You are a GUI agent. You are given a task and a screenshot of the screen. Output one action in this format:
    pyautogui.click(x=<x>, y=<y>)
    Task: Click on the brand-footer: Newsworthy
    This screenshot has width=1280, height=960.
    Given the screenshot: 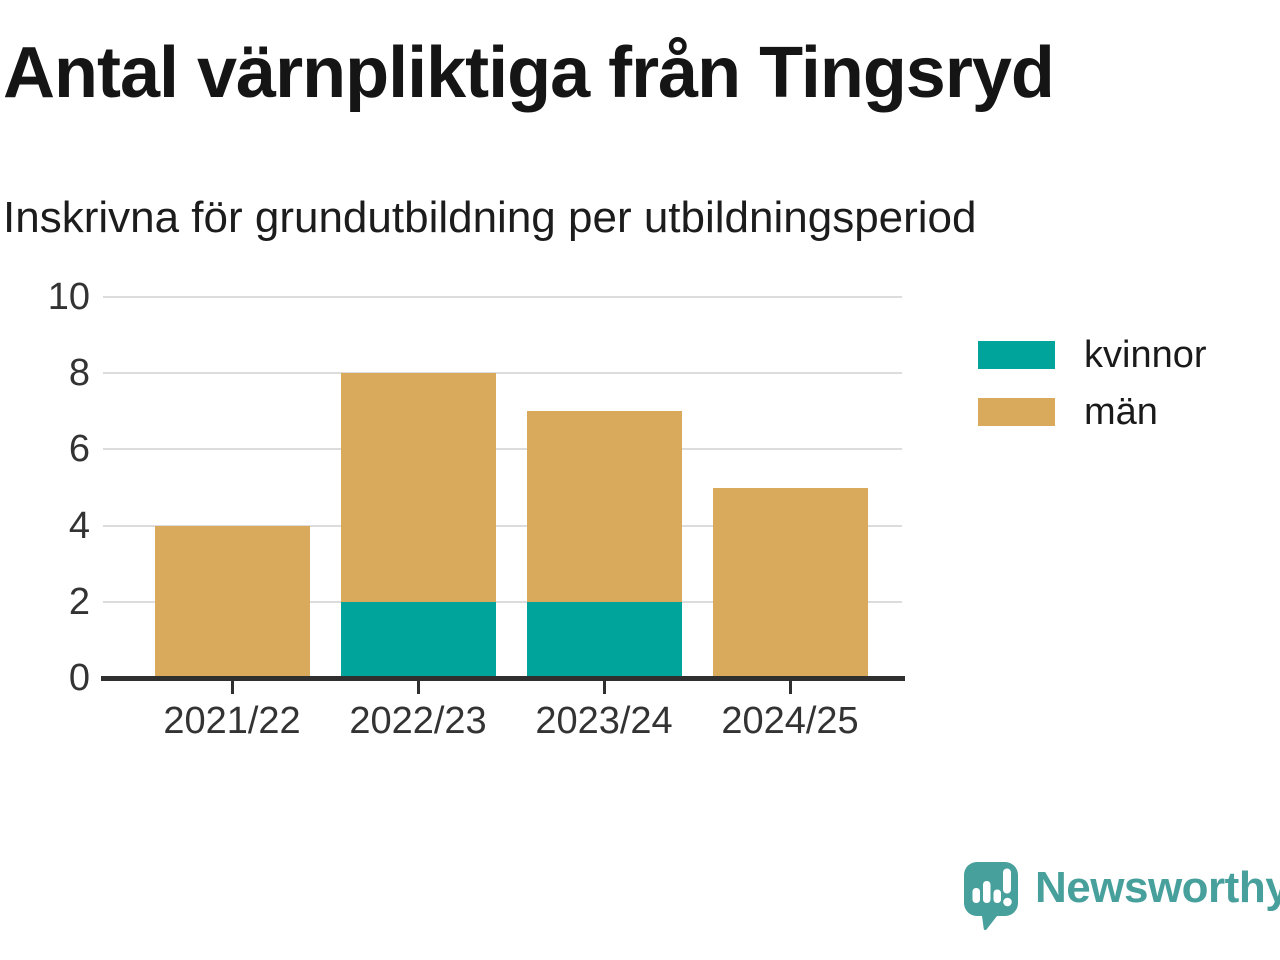 What is the action you would take?
    pyautogui.click(x=1121, y=896)
    